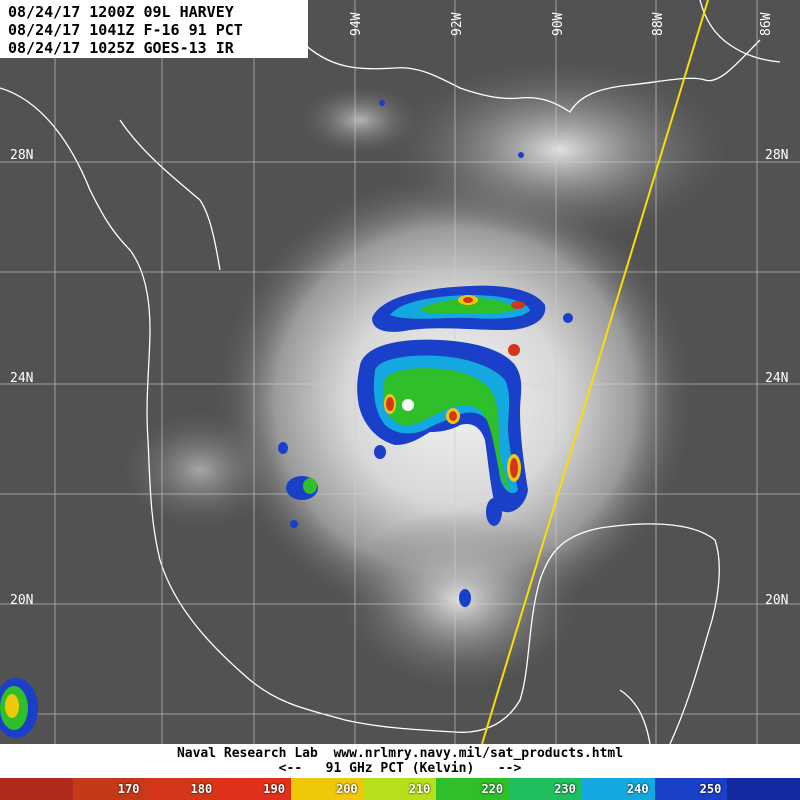 This screenshot has width=800, height=800. What do you see at coordinates (777, 600) in the screenshot?
I see `lat-label-20n-right: 20N` at bounding box center [777, 600].